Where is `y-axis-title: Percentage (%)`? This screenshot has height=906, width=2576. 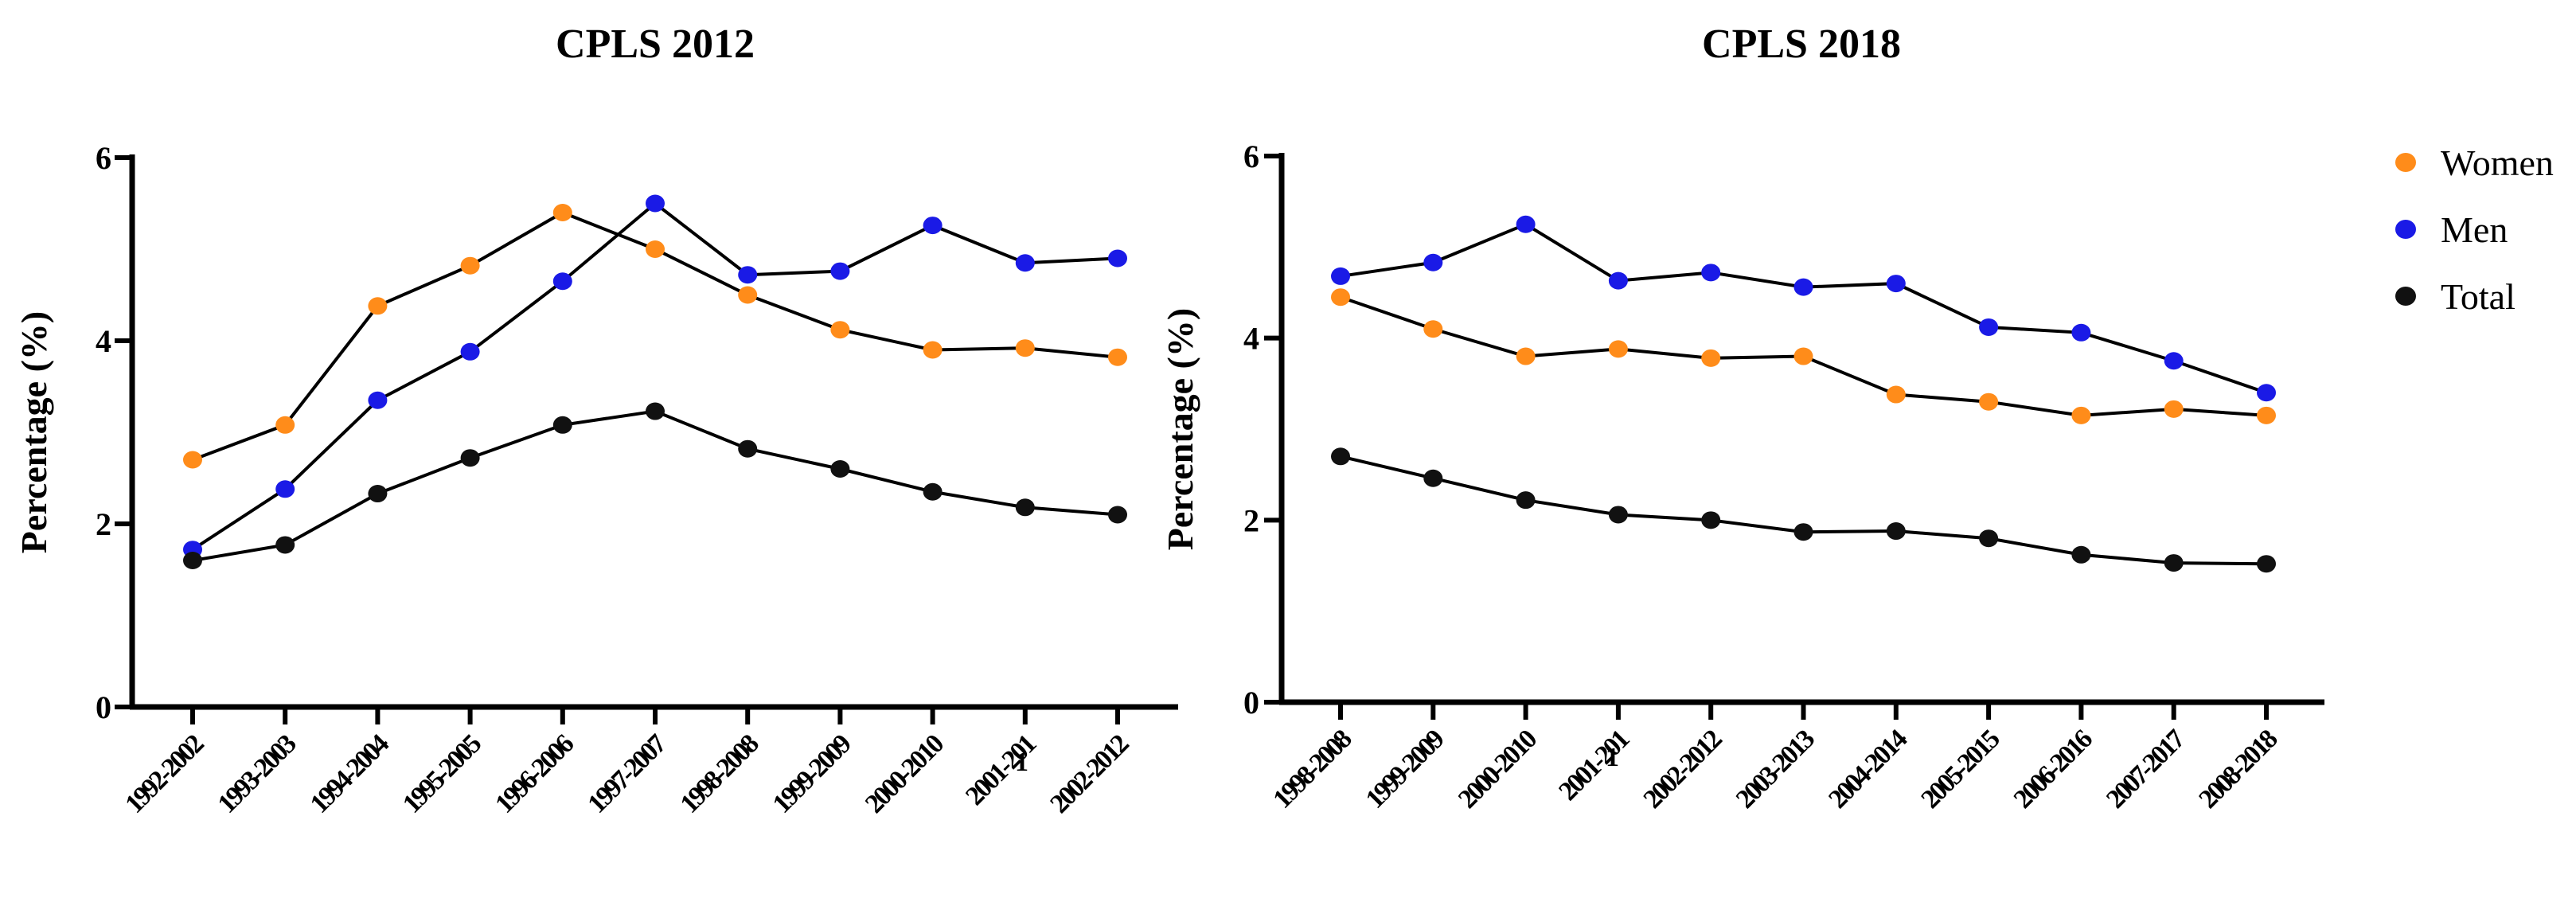 y-axis-title: Percentage (%) is located at coordinates (1180, 429).